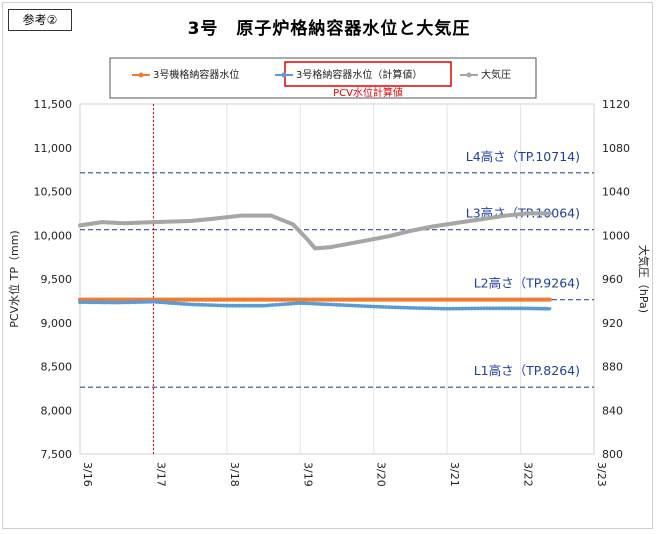 This screenshot has width=658, height=534. What do you see at coordinates (141, 75) in the screenshot?
I see `legend-swatch-marker` at bounding box center [141, 75].